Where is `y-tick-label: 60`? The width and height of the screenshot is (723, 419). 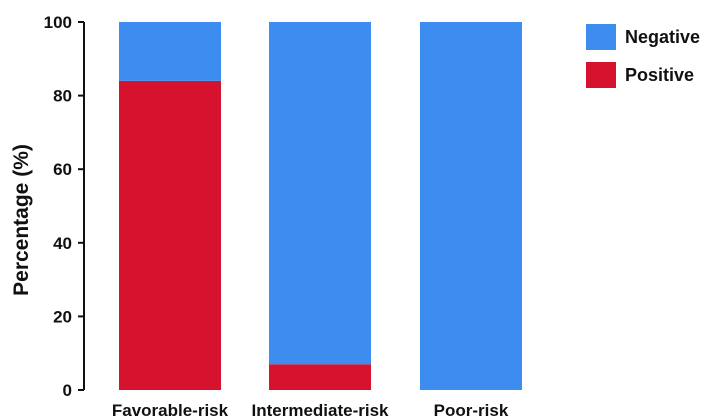 y-tick-label: 60 is located at coordinates (62, 169).